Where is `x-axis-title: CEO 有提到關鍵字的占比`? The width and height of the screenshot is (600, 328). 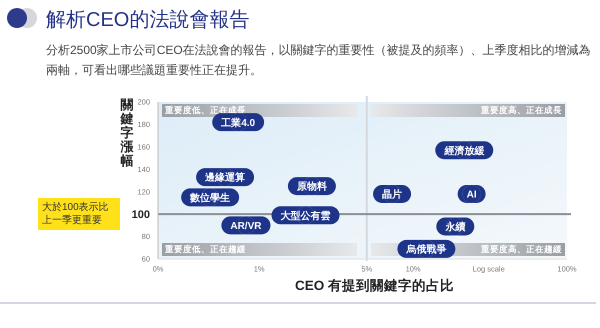 x-axis-title: CEO 有提到關鍵字的占比 is located at coordinates (374, 285).